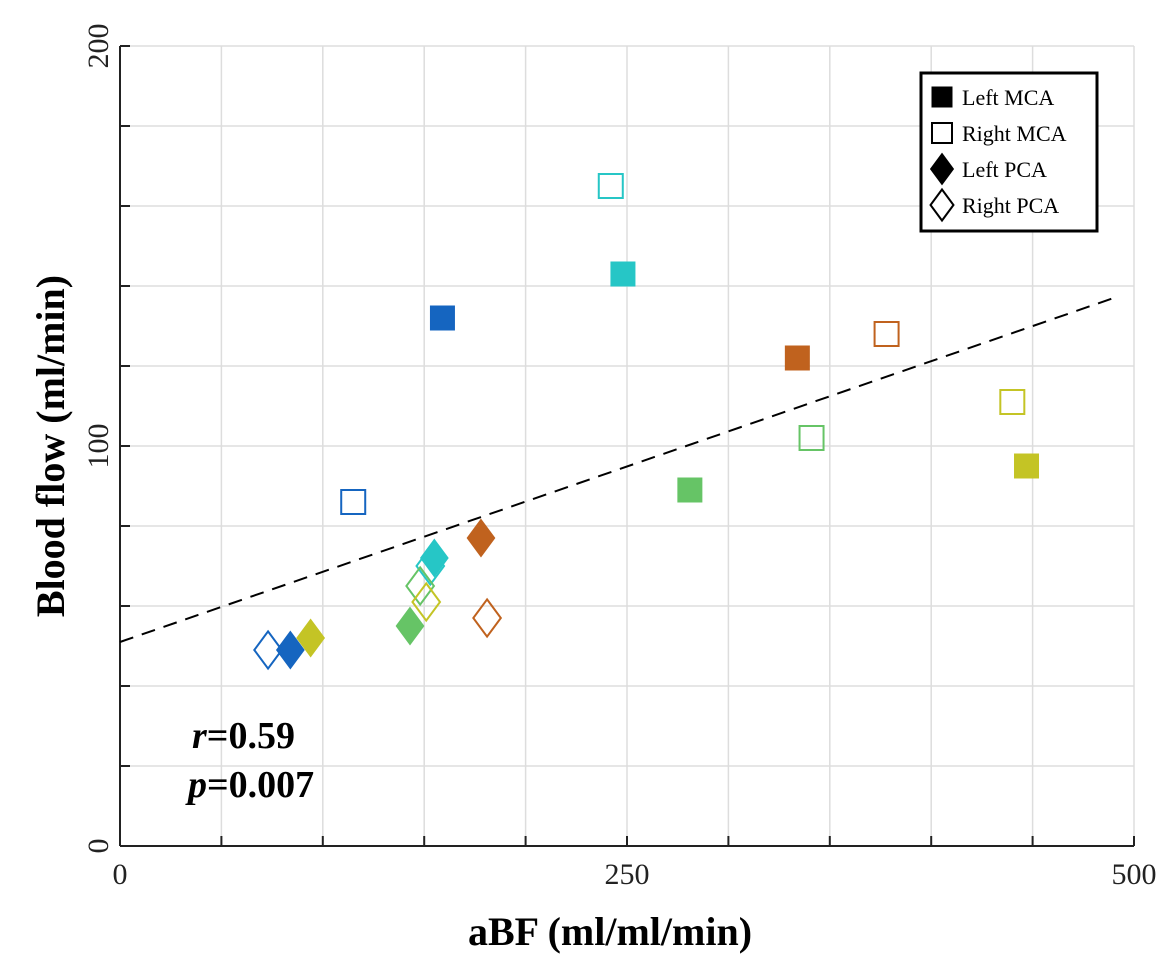  Describe the element at coordinates (1008, 97) in the screenshot. I see `legend-label-left-mca: Left MCA` at that location.